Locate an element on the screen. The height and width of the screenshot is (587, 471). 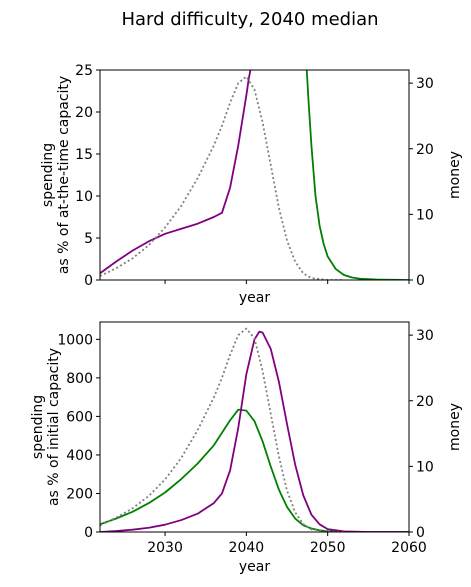
y-left-tick-label: 200 is located at coordinates (79, 494).